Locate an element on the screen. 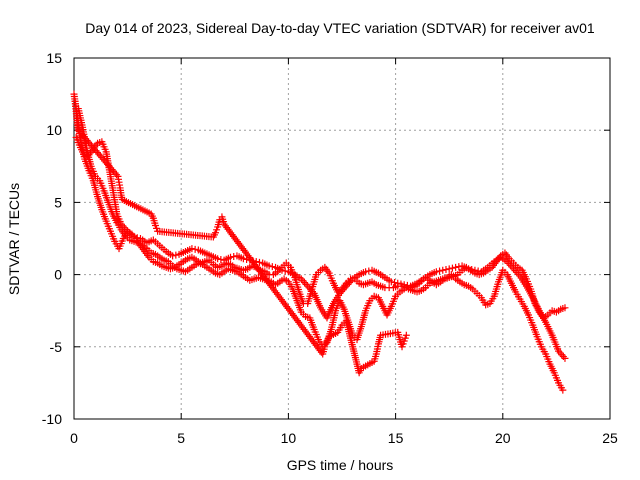  x-axis-label: GPS time / hours is located at coordinates (340, 465).